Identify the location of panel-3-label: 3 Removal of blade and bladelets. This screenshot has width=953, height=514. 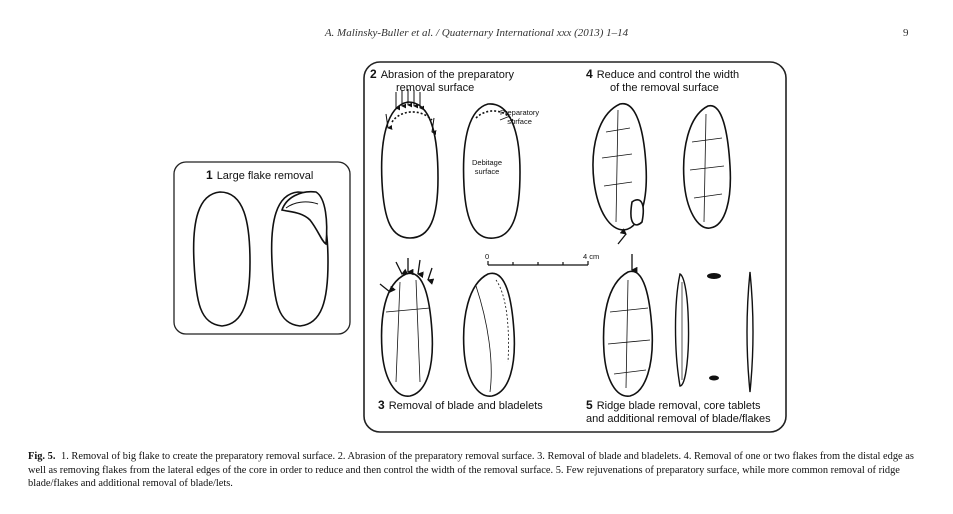
(460, 405).